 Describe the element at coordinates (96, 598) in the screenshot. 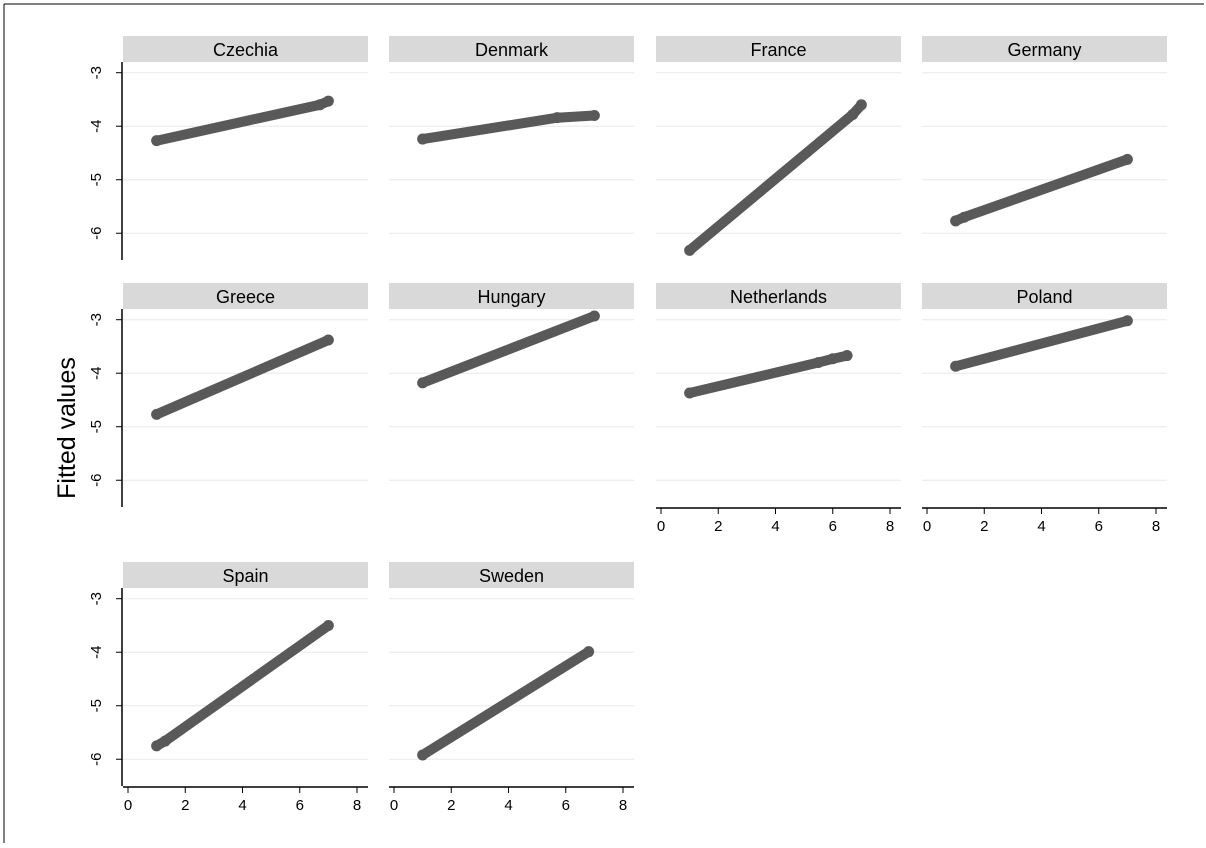

I see `y-tick-label-8-0: -3` at that location.